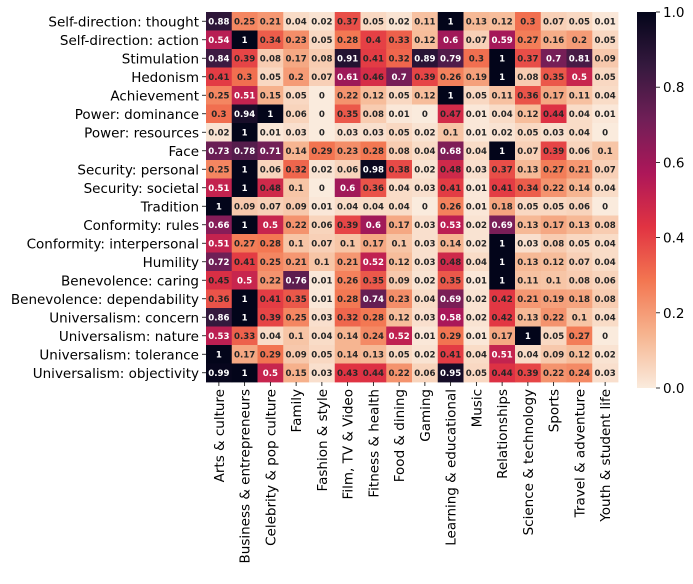  Describe the element at coordinates (296, 170) in the screenshot. I see `cell-value-label: 0.32` at that location.